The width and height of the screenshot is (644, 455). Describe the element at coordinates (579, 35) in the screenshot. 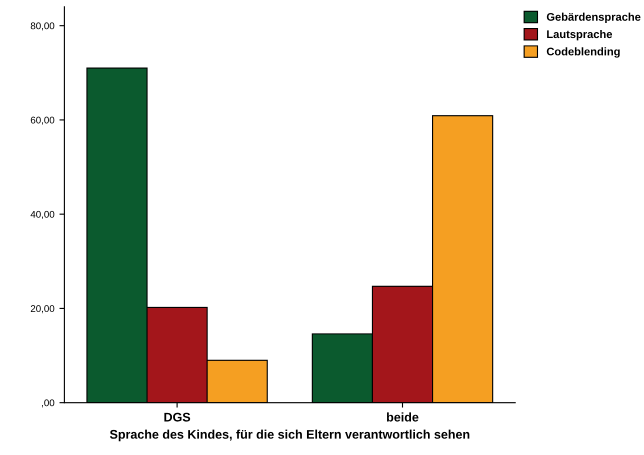

I see `legend-label: Lautsprache` at that location.